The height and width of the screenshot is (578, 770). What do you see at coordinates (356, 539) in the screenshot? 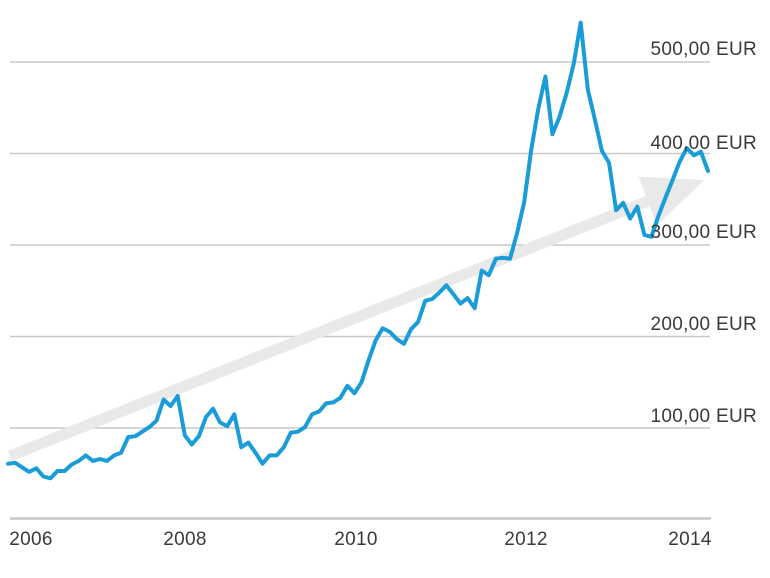
I see `x-axis-label-2010: 2010` at bounding box center [356, 539].